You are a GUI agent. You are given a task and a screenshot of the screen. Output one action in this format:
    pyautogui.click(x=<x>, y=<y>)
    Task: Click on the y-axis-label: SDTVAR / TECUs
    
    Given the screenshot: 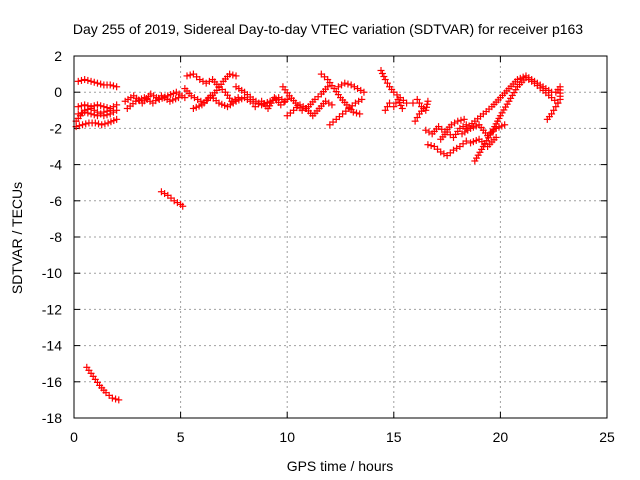 What is the action you would take?
    pyautogui.click(x=17, y=238)
    